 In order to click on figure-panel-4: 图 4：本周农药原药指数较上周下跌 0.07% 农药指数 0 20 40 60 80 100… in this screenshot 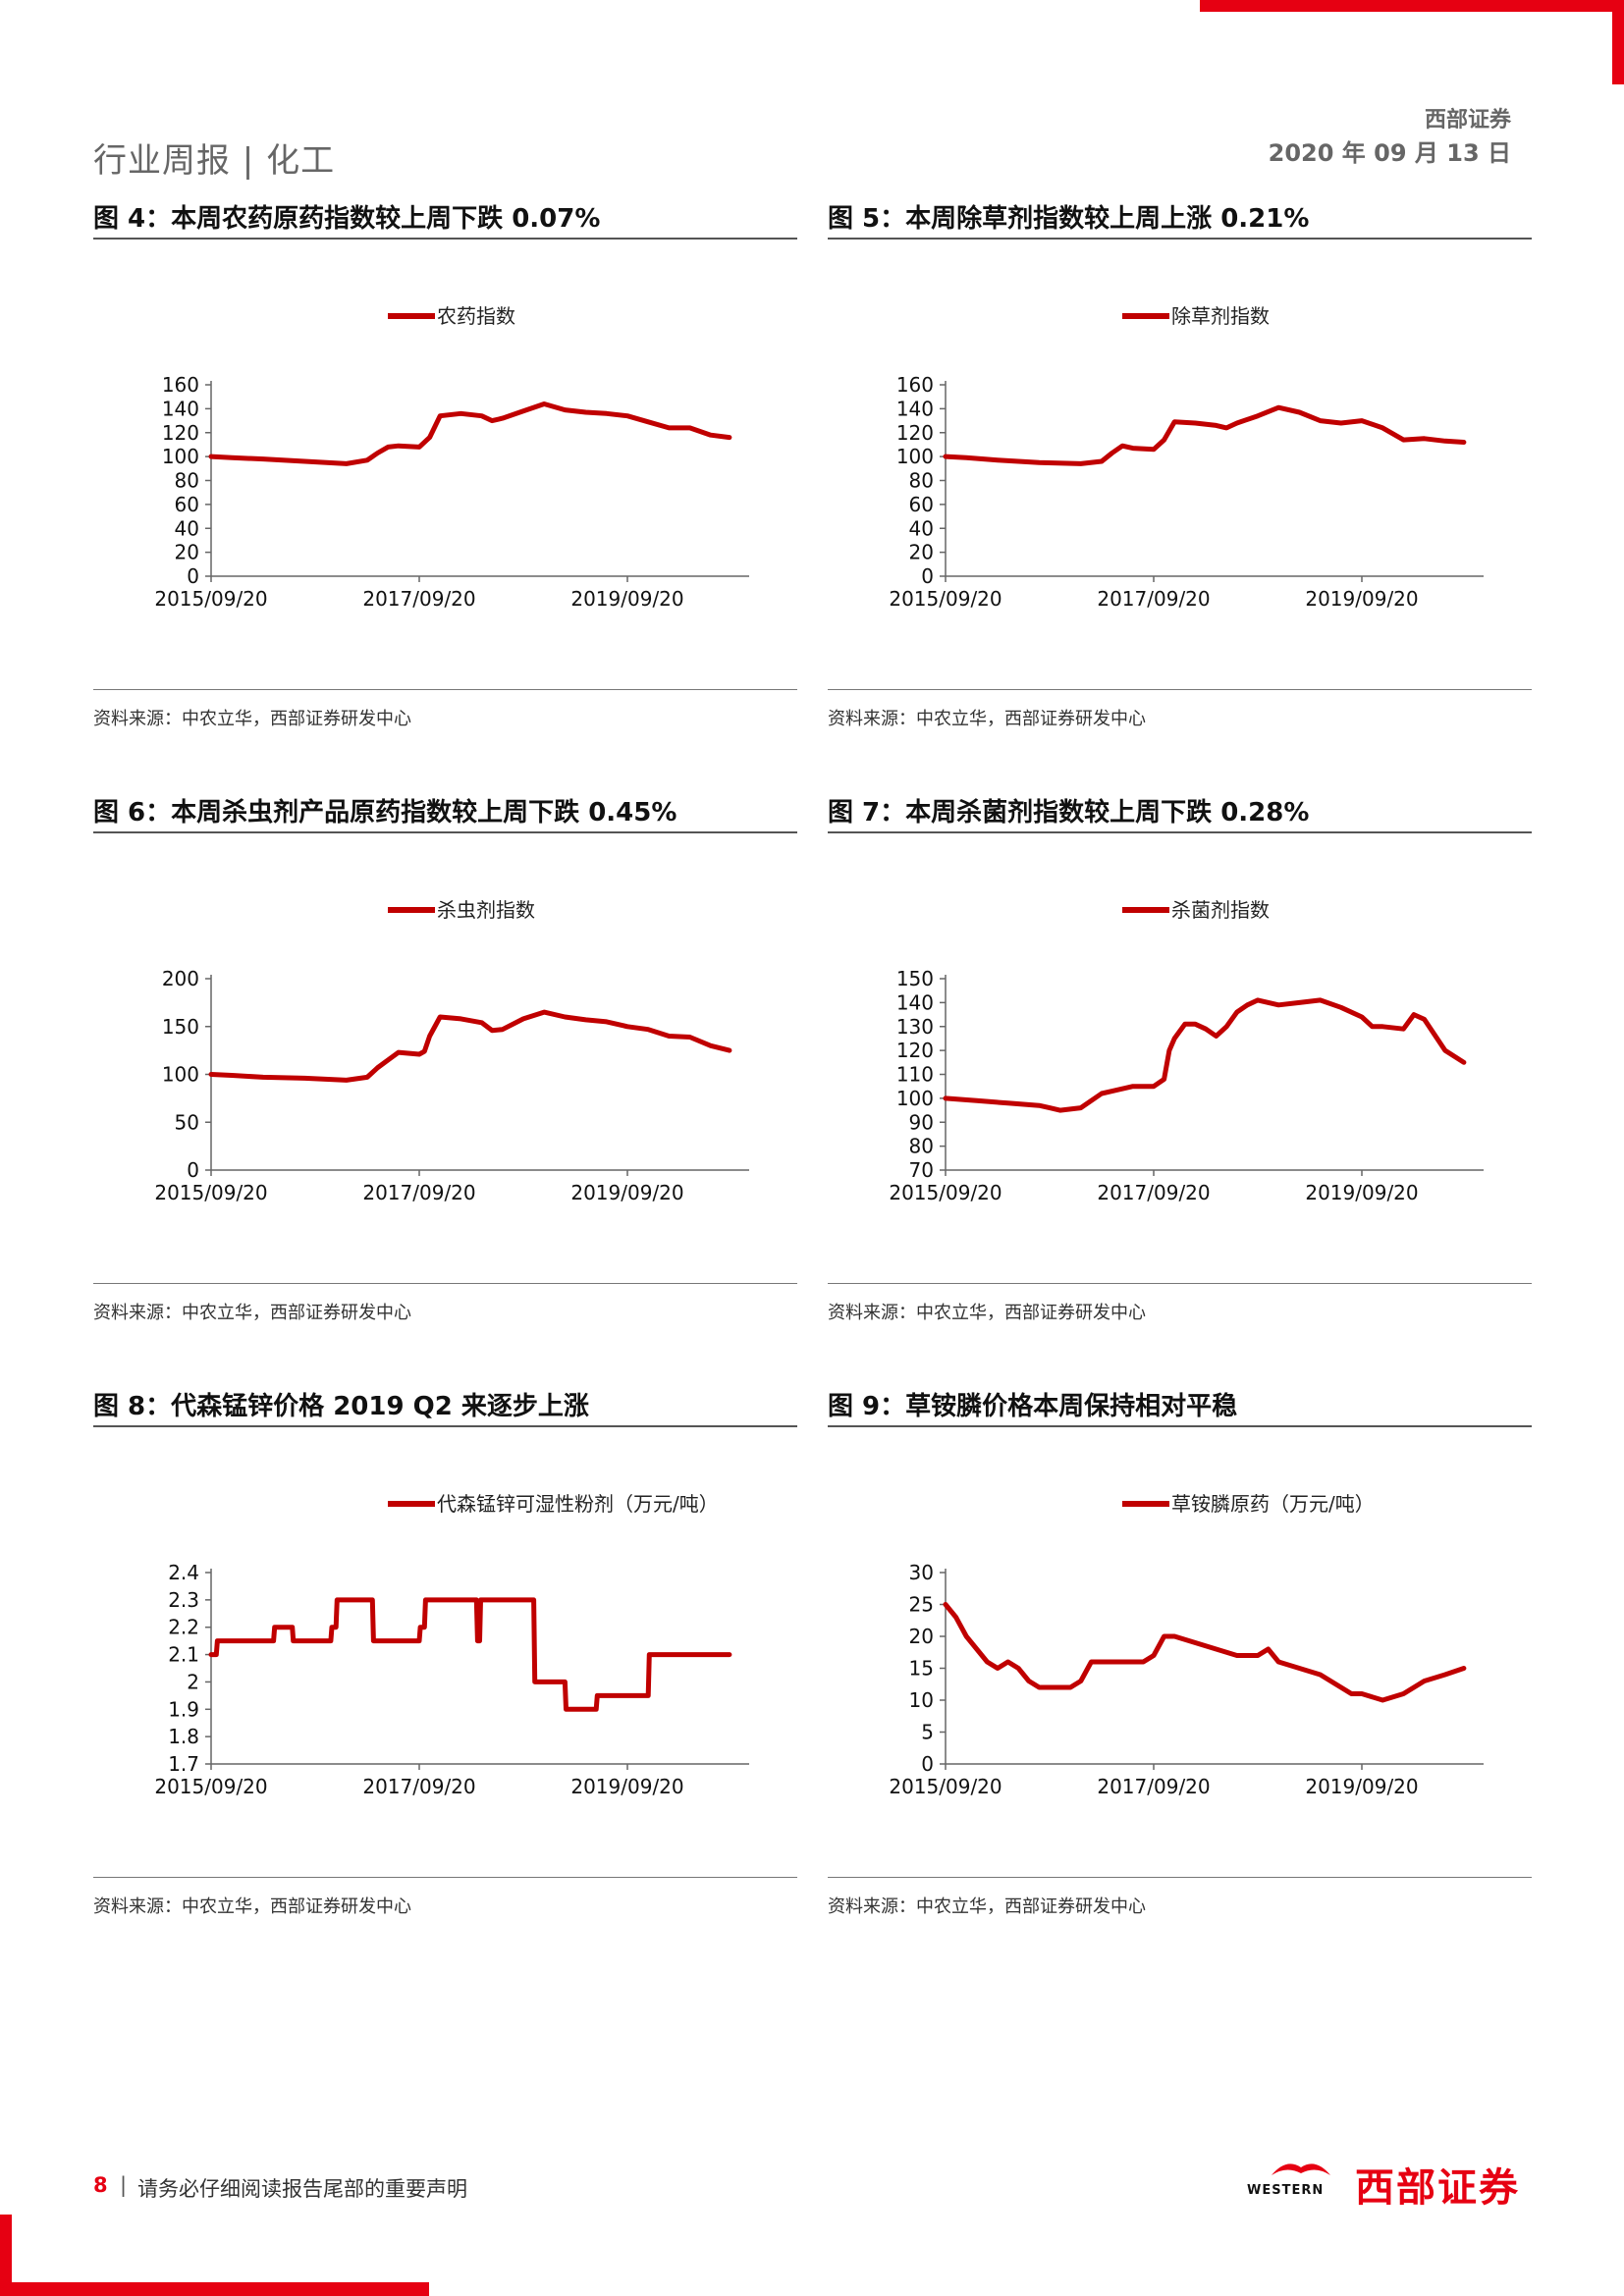, I will do `click(445, 463)`.